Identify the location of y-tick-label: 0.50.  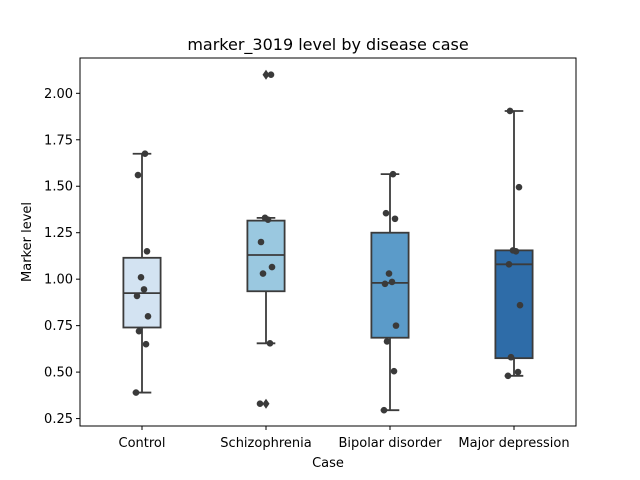
(58, 373).